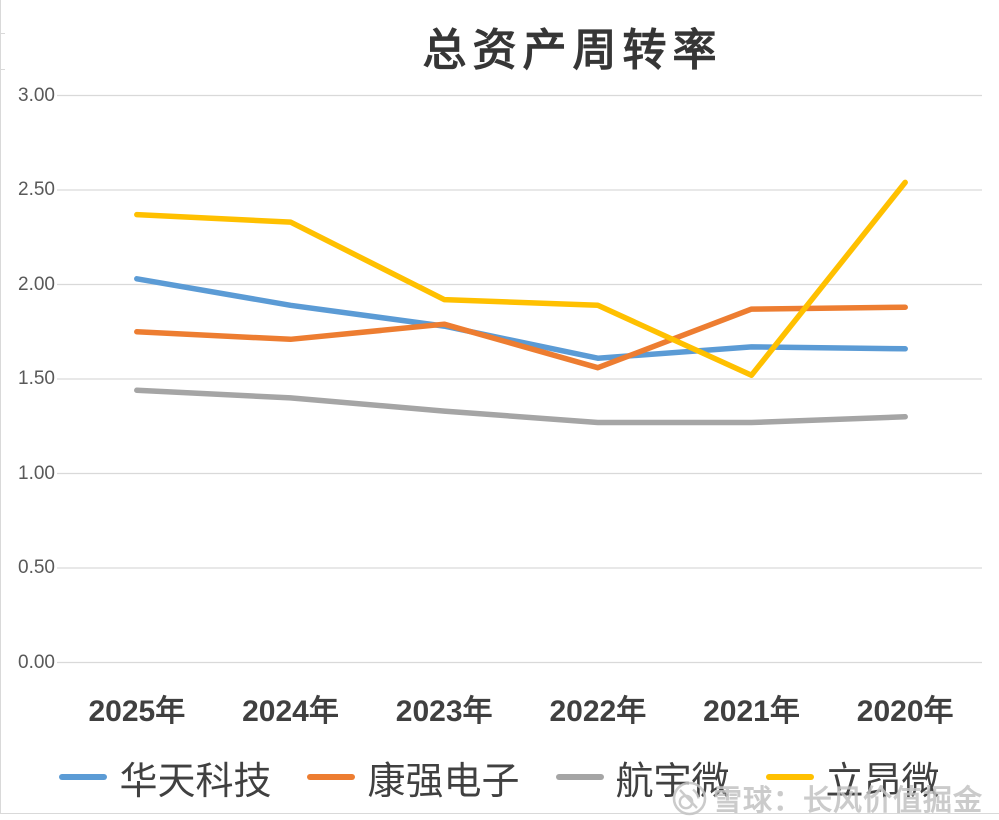  What do you see at coordinates (36, 95) in the screenshot?
I see `y-tick-label: 3.00` at bounding box center [36, 95].